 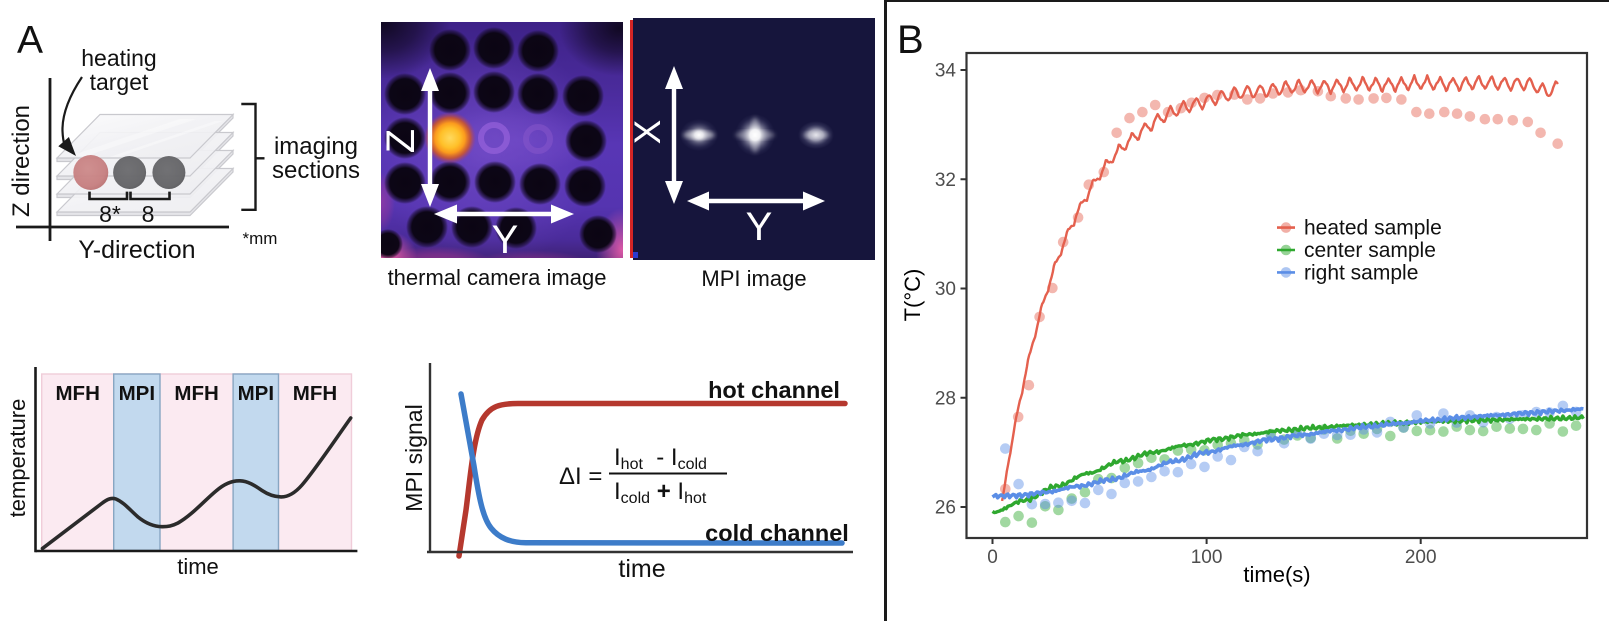 What do you see at coordinates (1361, 272) in the screenshot?
I see `svg-text: right sample` at bounding box center [1361, 272].